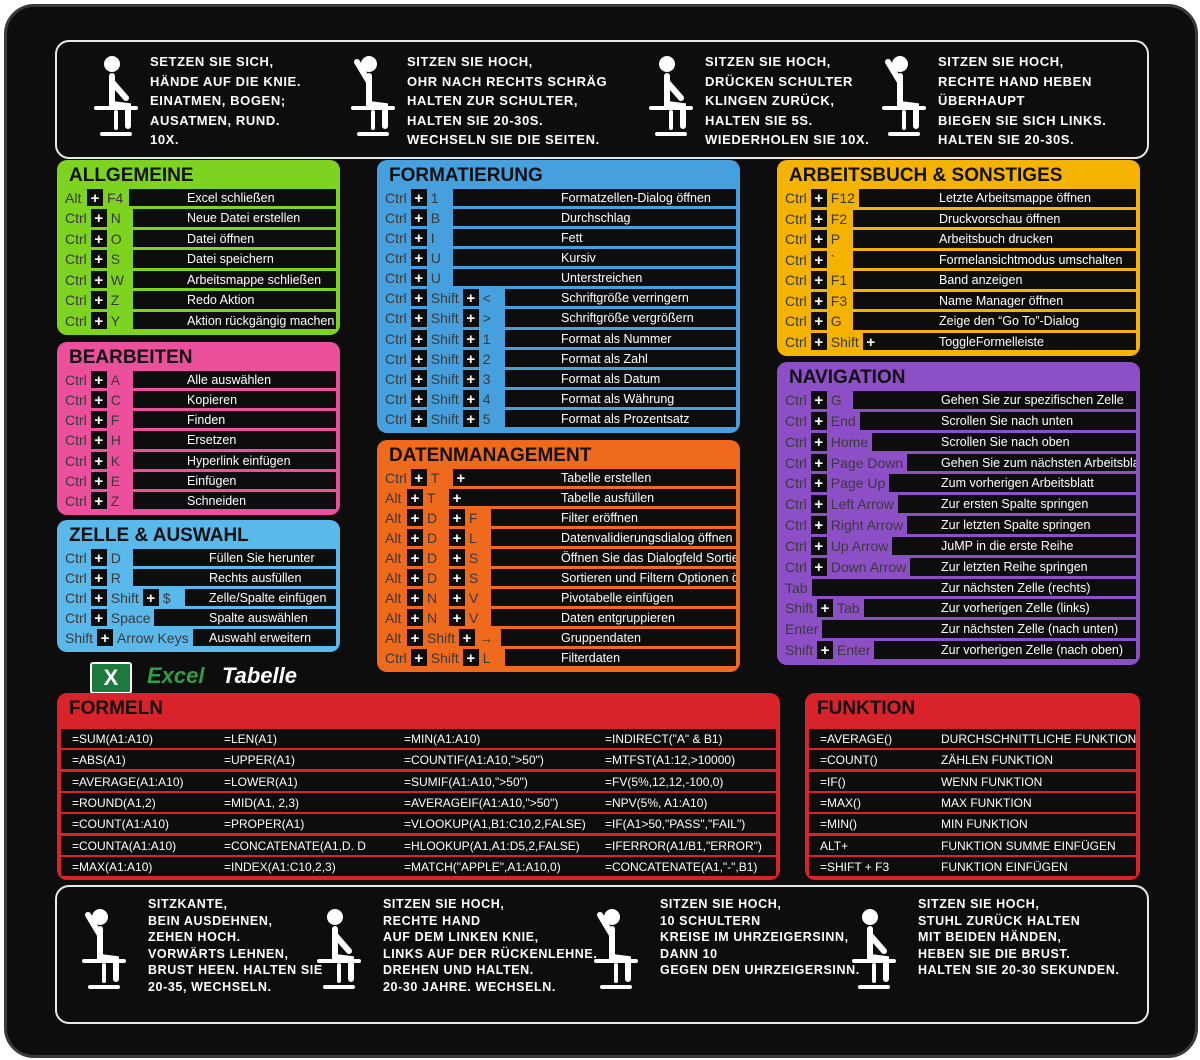 Image resolution: width=1200 pixels, height=1060 pixels. Describe the element at coordinates (710, 920) in the screenshot. I see `exercise-line: 10 SCHULTERN` at that location.